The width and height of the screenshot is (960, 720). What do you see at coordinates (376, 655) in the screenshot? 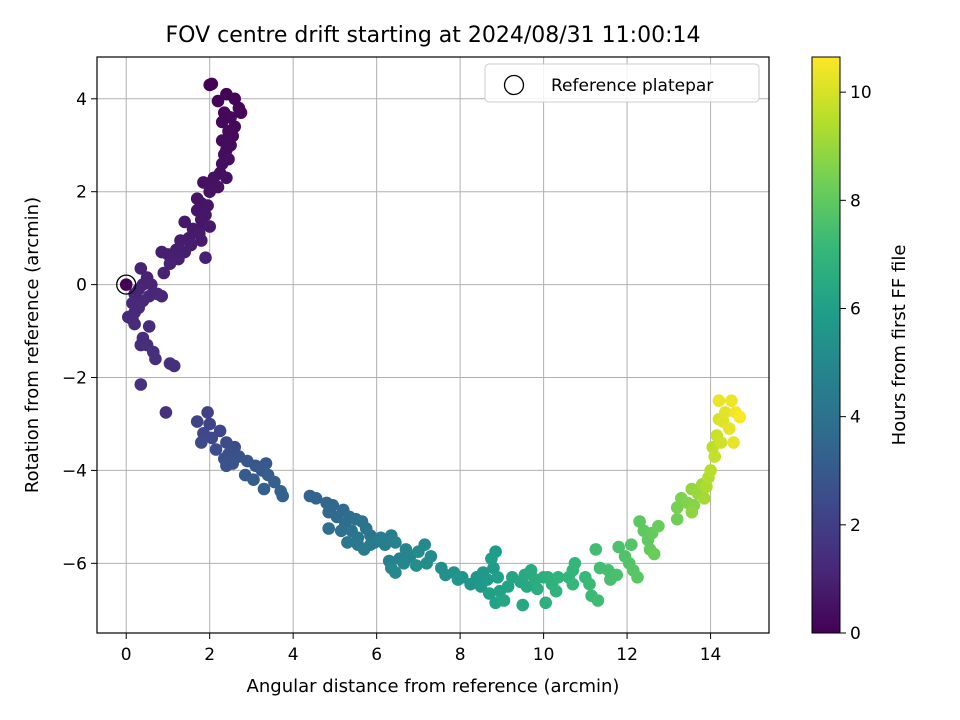
I see `x-tick-label: 6` at bounding box center [376, 655].